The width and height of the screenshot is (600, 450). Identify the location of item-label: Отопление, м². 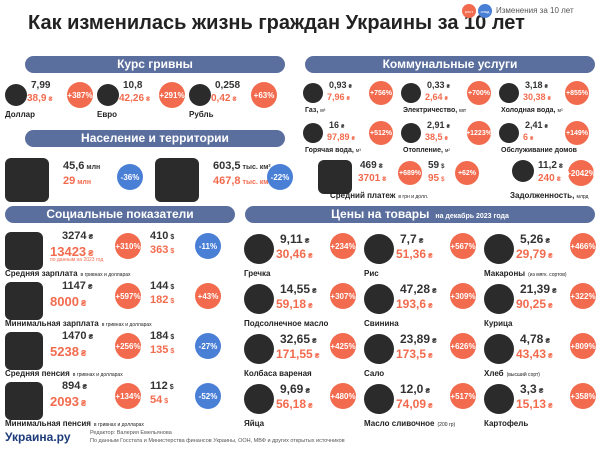
(426, 150).